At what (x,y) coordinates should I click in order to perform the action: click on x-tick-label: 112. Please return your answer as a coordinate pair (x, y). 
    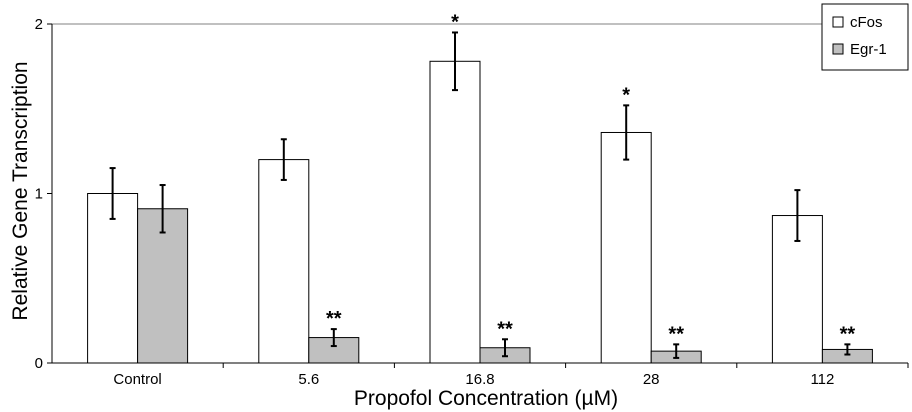
    Looking at the image, I should click on (822, 379).